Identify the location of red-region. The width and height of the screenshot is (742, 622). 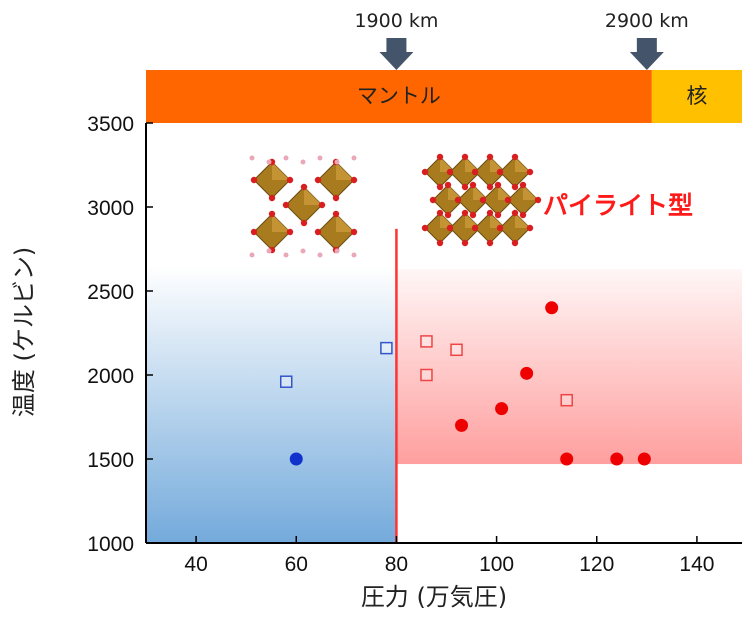
(569, 367).